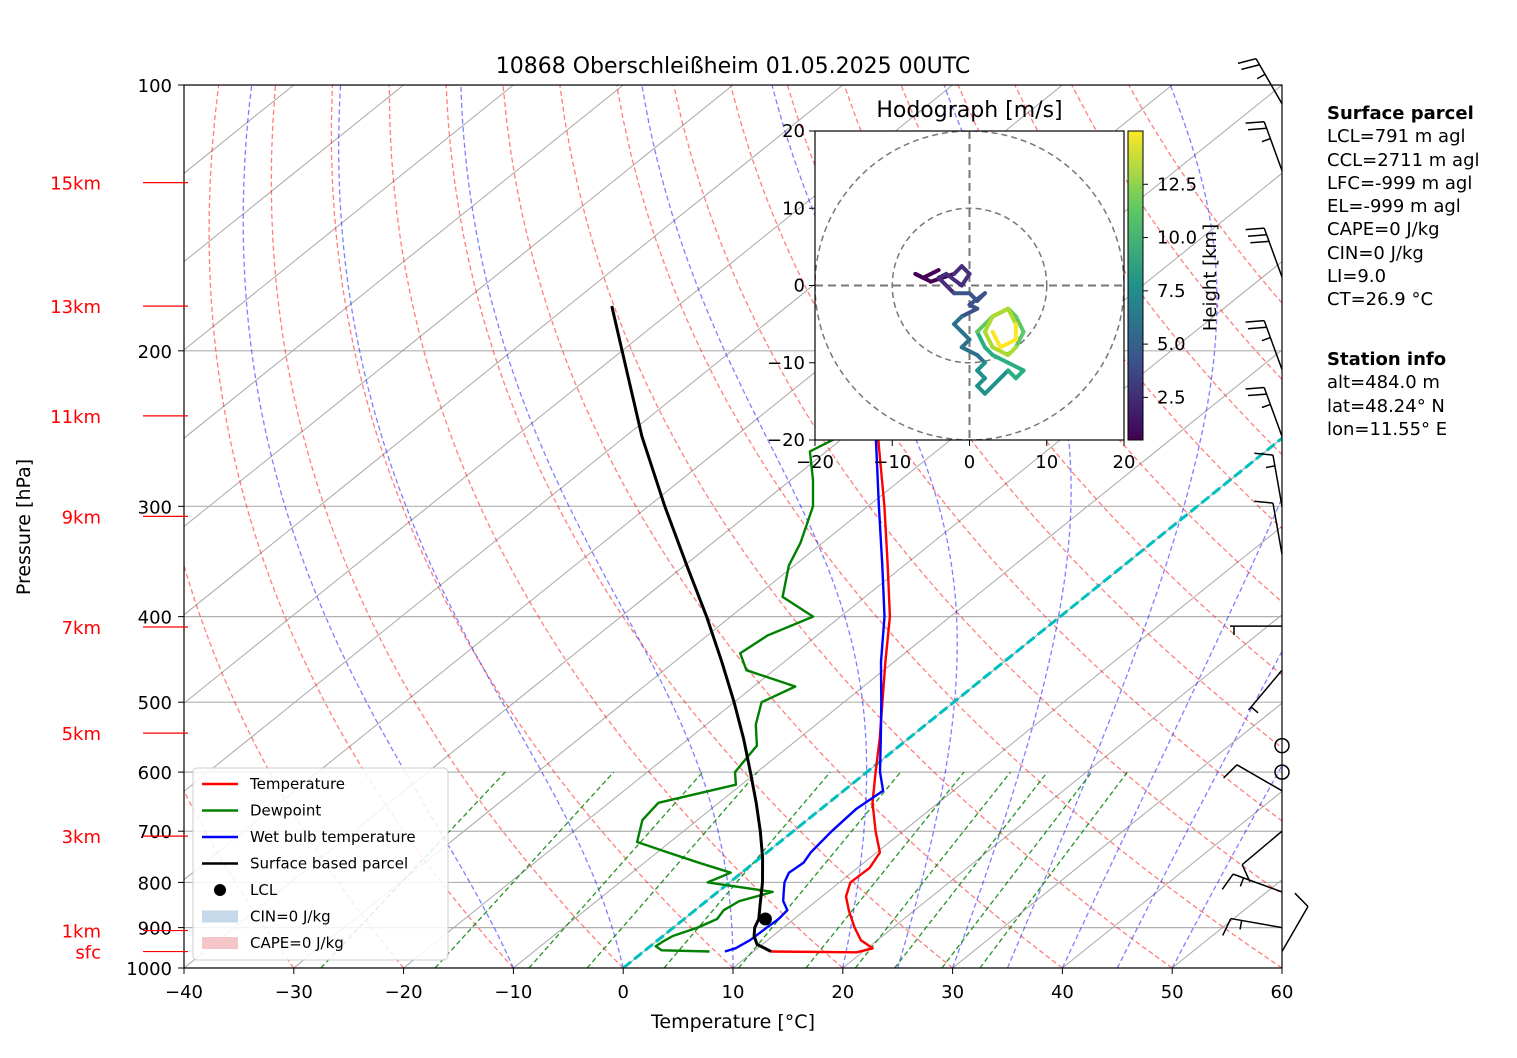  What do you see at coordinates (285, 811) in the screenshot?
I see `legend-label: Dewpoint` at bounding box center [285, 811].